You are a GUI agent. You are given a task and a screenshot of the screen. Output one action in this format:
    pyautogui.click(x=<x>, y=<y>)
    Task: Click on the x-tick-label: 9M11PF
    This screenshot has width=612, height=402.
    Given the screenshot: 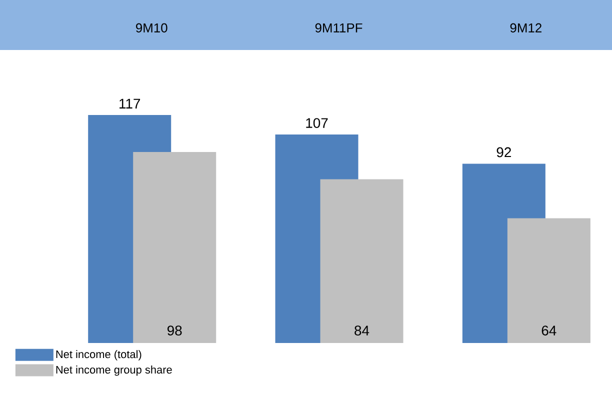 What is the action you would take?
    pyautogui.click(x=338, y=27)
    